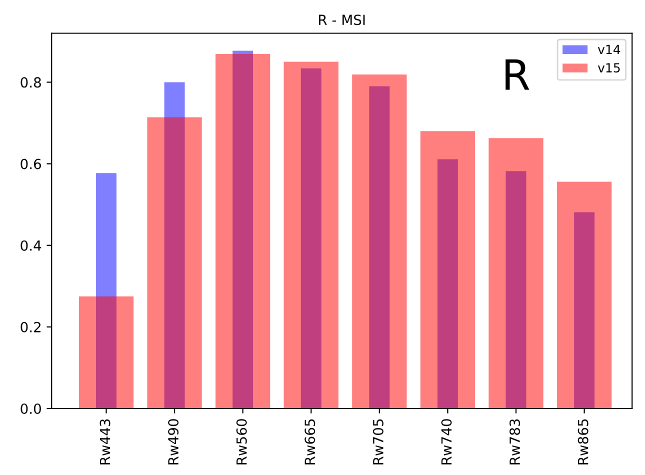 This screenshot has width=645, height=475. What do you see at coordinates (378, 441) in the screenshot?
I see `x-tick-label: Rw705` at bounding box center [378, 441].